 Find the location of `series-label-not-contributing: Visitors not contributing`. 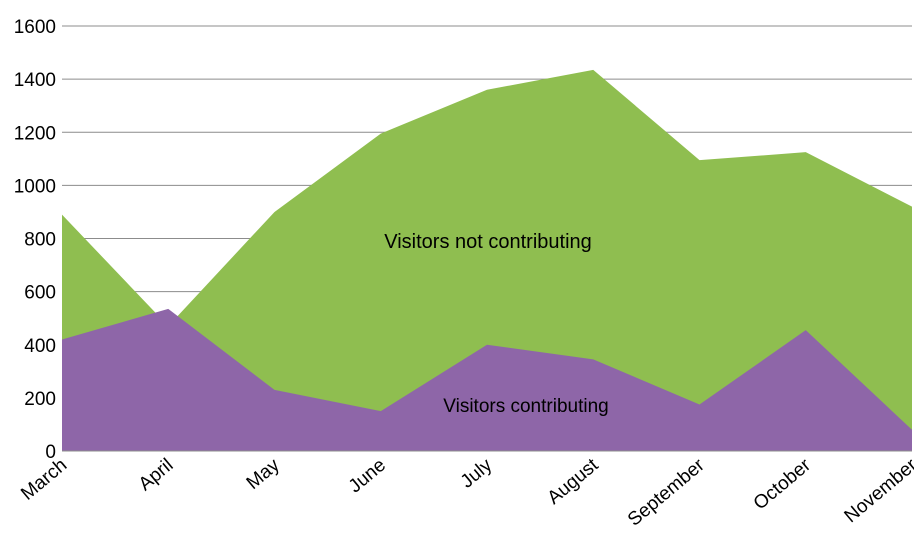

series-label-not-contributing: Visitors not contributing is located at coordinates (488, 242).